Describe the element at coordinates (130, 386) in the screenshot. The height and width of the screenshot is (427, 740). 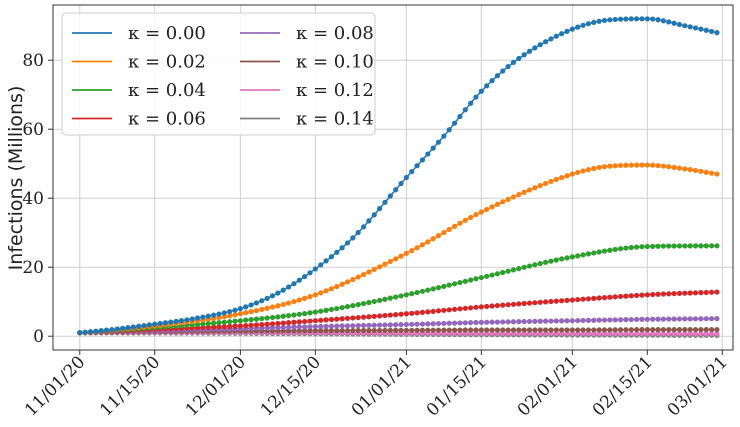
I see `x-tick-label: 11/15/20` at that location.